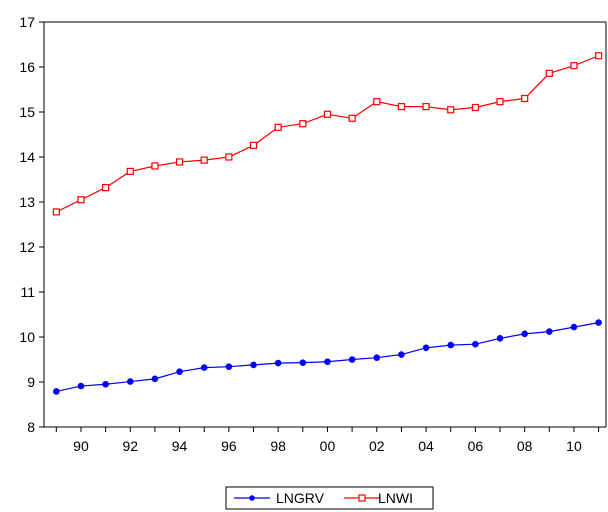  What do you see at coordinates (27, 112) in the screenshot?
I see `y-tick-label: 15` at bounding box center [27, 112].